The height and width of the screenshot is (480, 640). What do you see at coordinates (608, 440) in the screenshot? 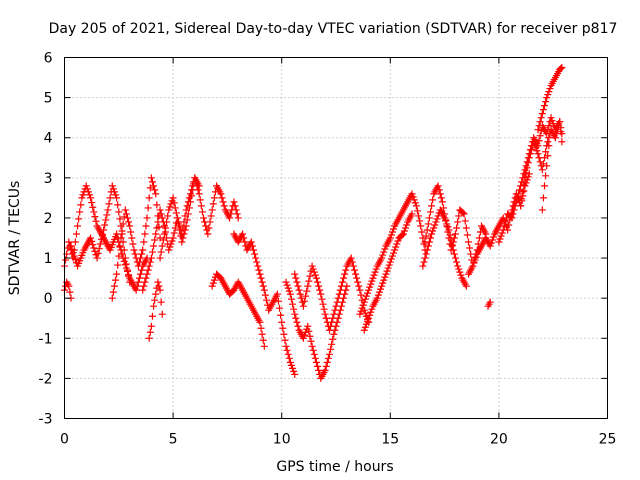
I see `x-tick-label: 25` at bounding box center [608, 440].